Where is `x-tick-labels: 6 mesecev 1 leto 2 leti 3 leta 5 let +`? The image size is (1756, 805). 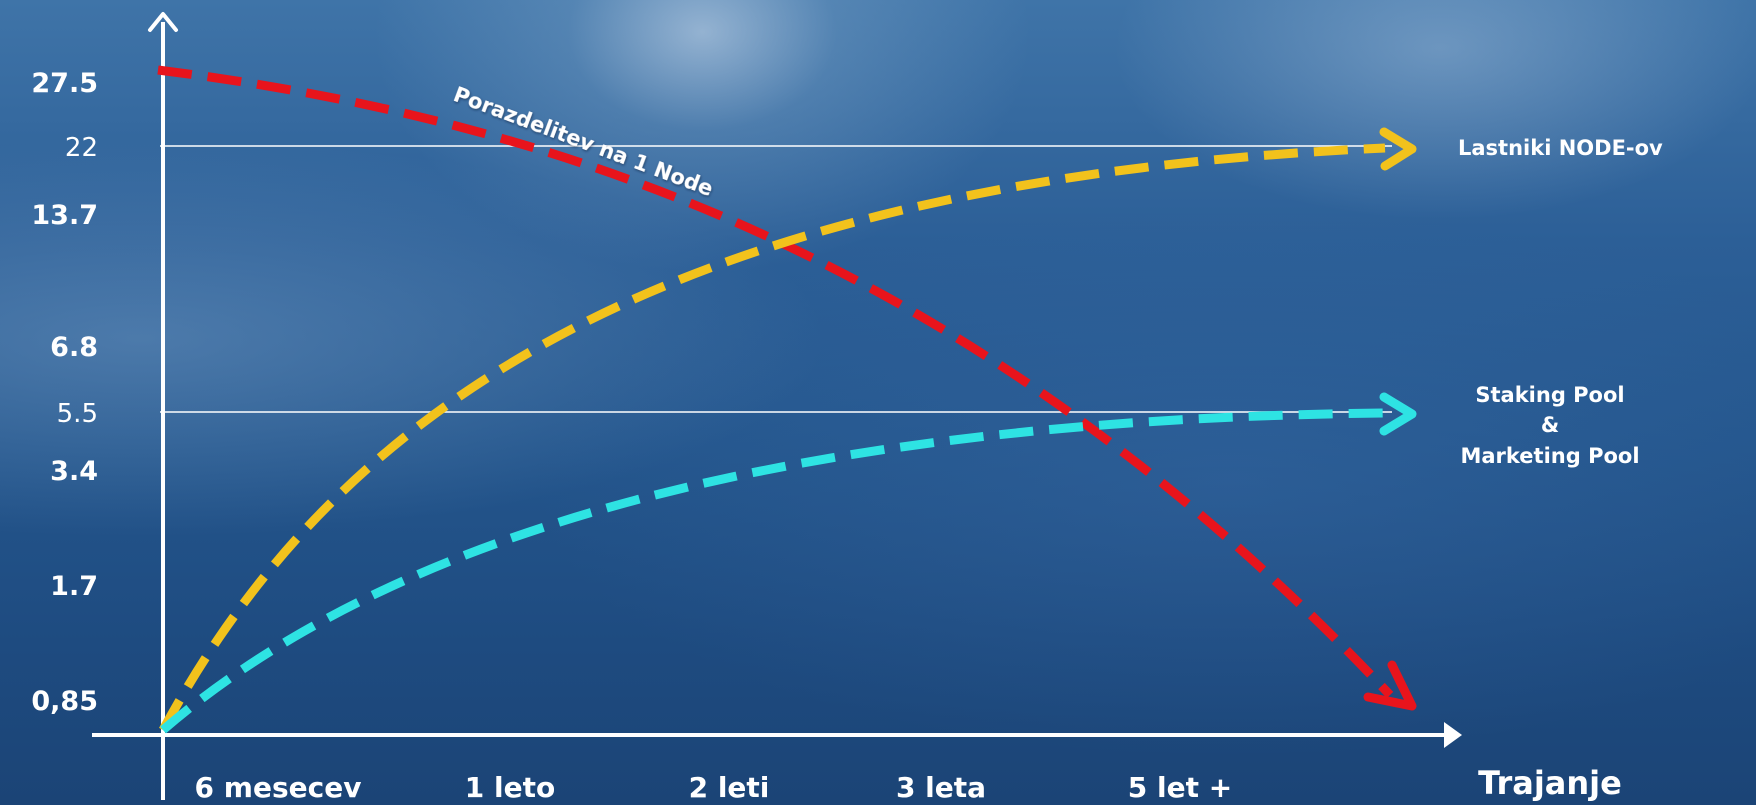 x-tick-labels: 6 mesecev 1 leto 2 leti 3 leta 5 let + is located at coordinates (714, 787).